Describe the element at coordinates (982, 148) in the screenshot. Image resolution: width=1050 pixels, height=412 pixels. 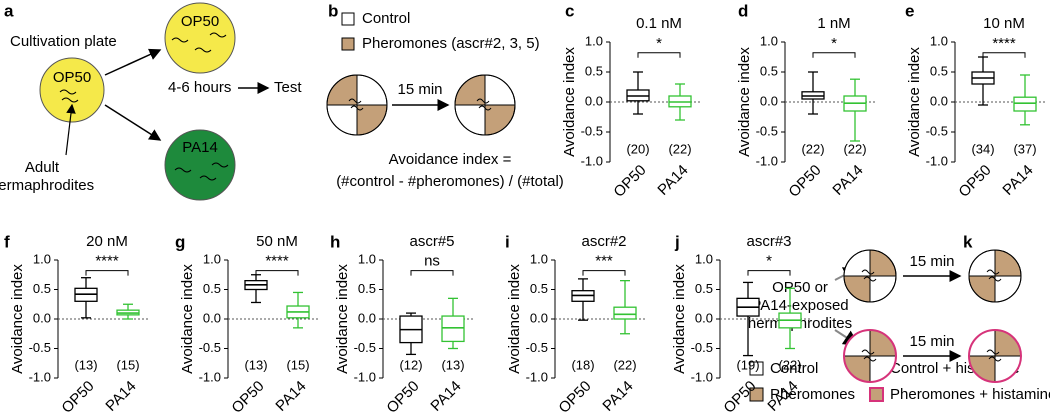
I see `n-label: (34)` at that location.